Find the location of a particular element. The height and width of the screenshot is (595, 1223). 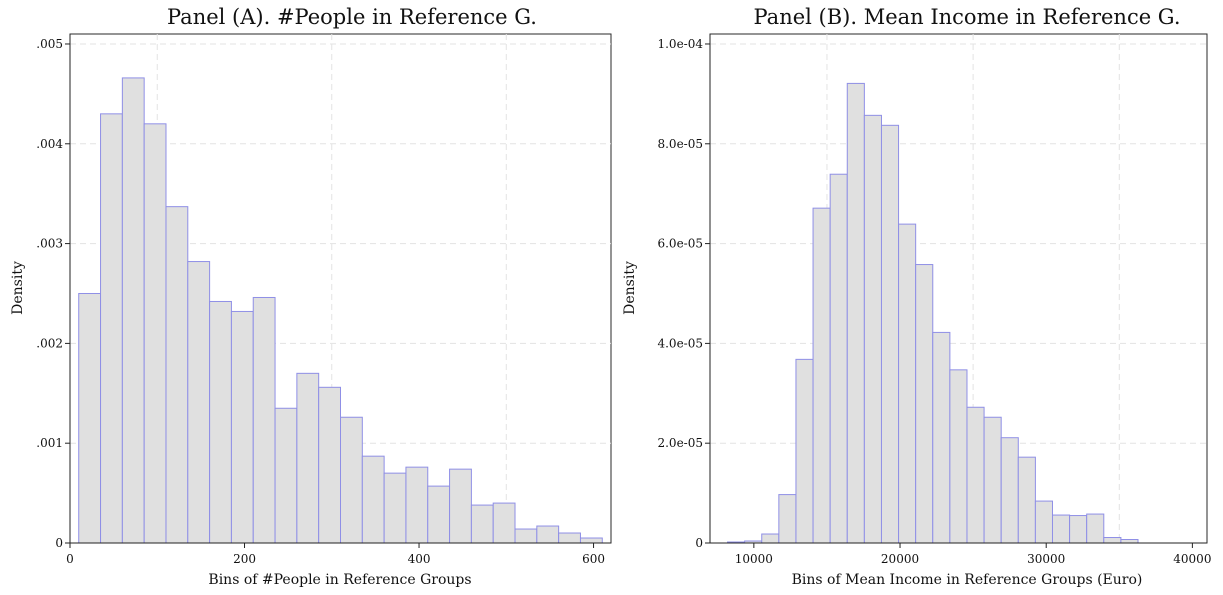

panel-b-y-tick-label: 4.0e-05 is located at coordinates (680, 343).